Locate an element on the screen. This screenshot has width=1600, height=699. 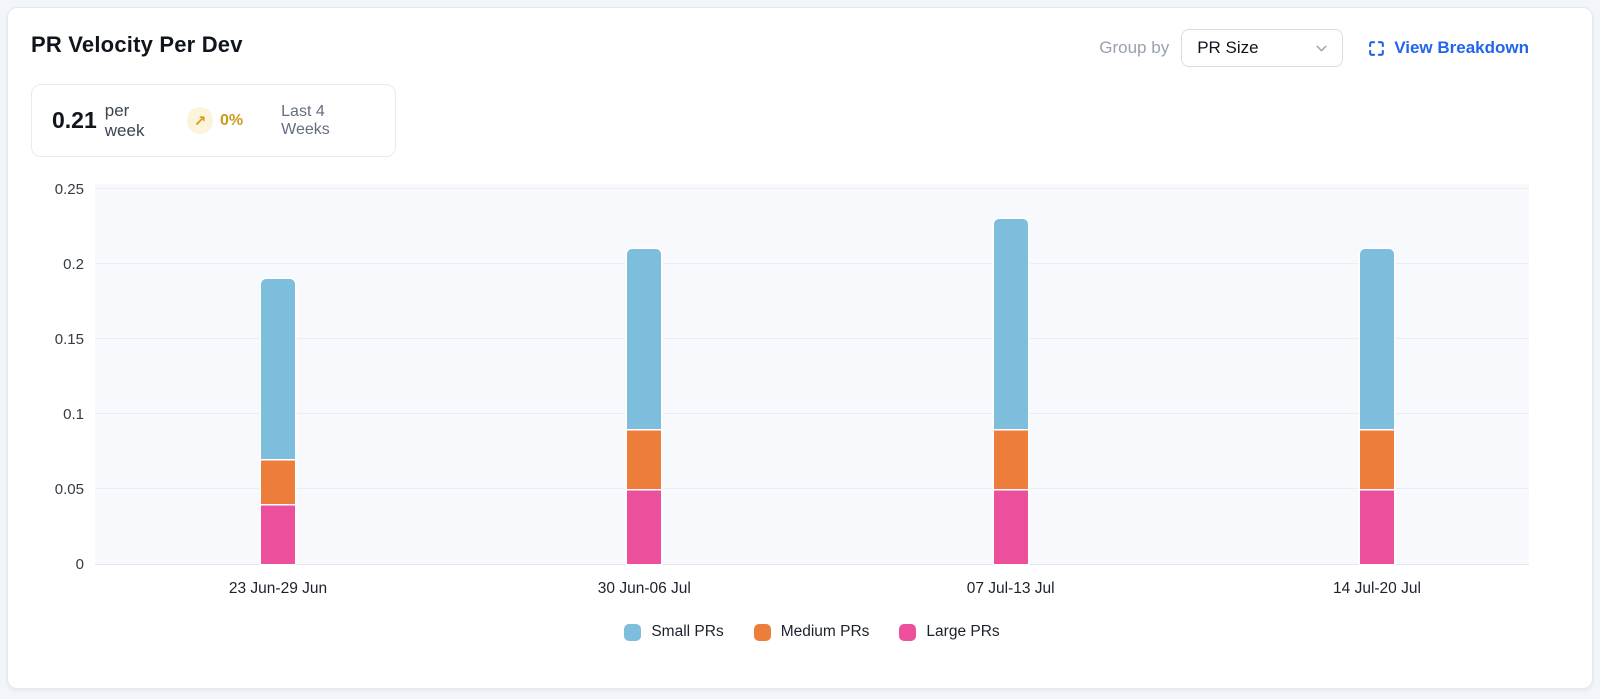
group-by-label: Group by is located at coordinates (1134, 47).